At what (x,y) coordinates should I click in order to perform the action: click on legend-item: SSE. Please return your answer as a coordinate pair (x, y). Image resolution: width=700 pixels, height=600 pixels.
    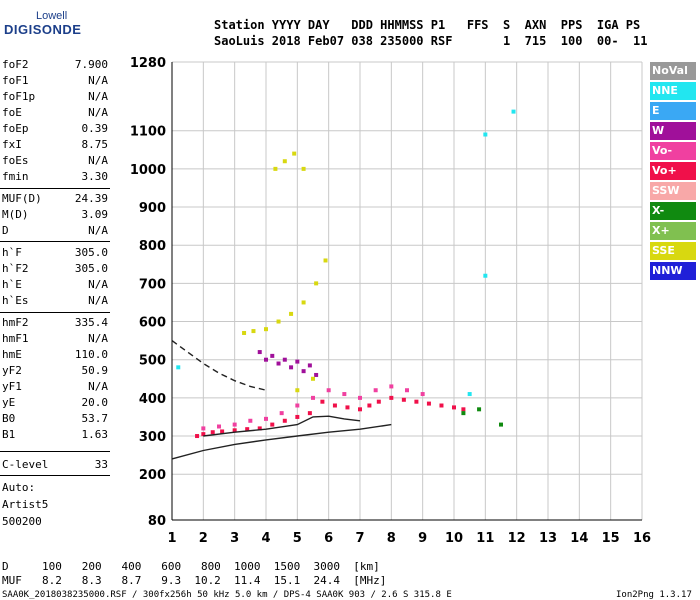
    Looking at the image, I should click on (673, 251).